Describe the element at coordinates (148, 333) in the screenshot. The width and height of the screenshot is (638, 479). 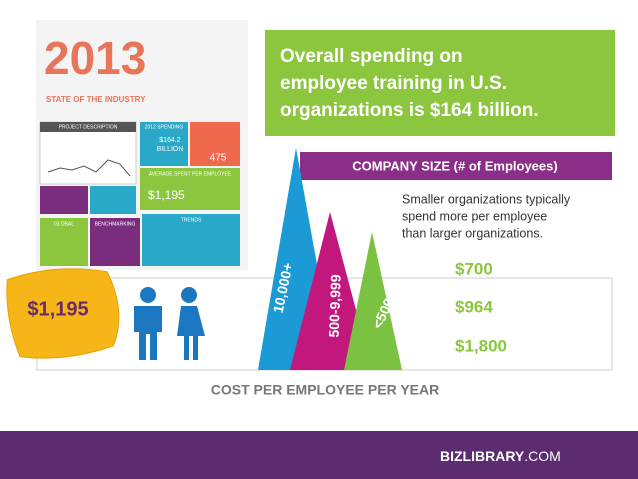
I see `person-male` at that location.